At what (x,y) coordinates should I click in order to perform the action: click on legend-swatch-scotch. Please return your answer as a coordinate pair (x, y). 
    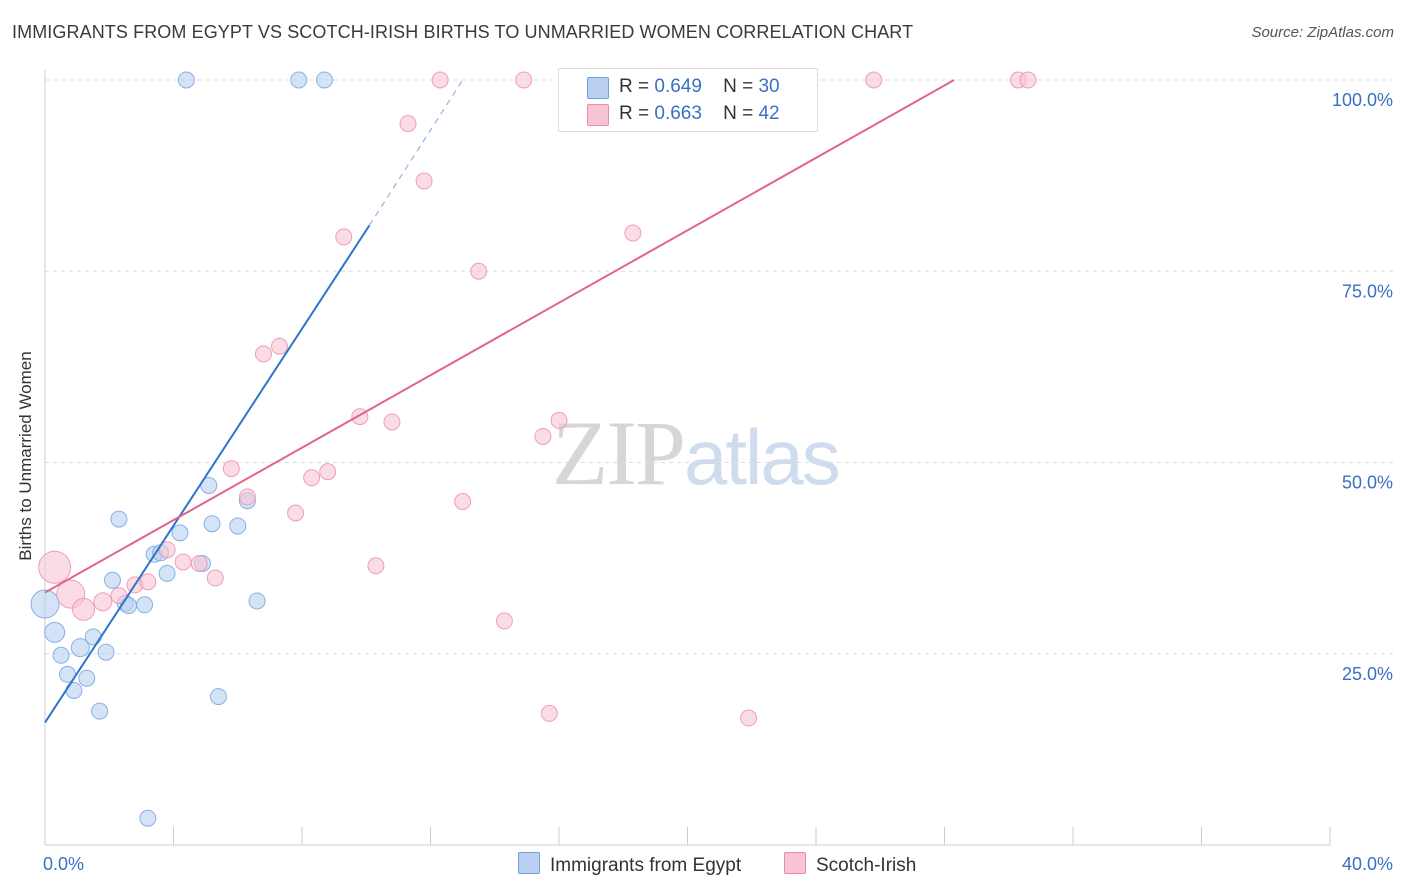
    Looking at the image, I should click on (598, 115).